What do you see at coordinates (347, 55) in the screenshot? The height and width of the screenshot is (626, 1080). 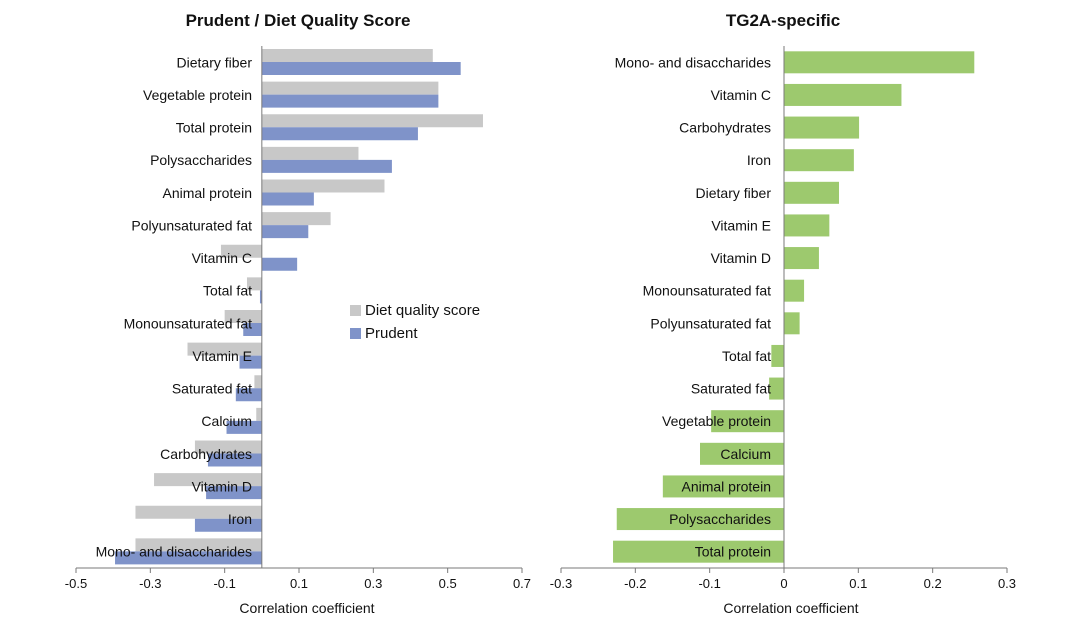 I see `bar-diet-quality-score-dietary-fiber` at bounding box center [347, 55].